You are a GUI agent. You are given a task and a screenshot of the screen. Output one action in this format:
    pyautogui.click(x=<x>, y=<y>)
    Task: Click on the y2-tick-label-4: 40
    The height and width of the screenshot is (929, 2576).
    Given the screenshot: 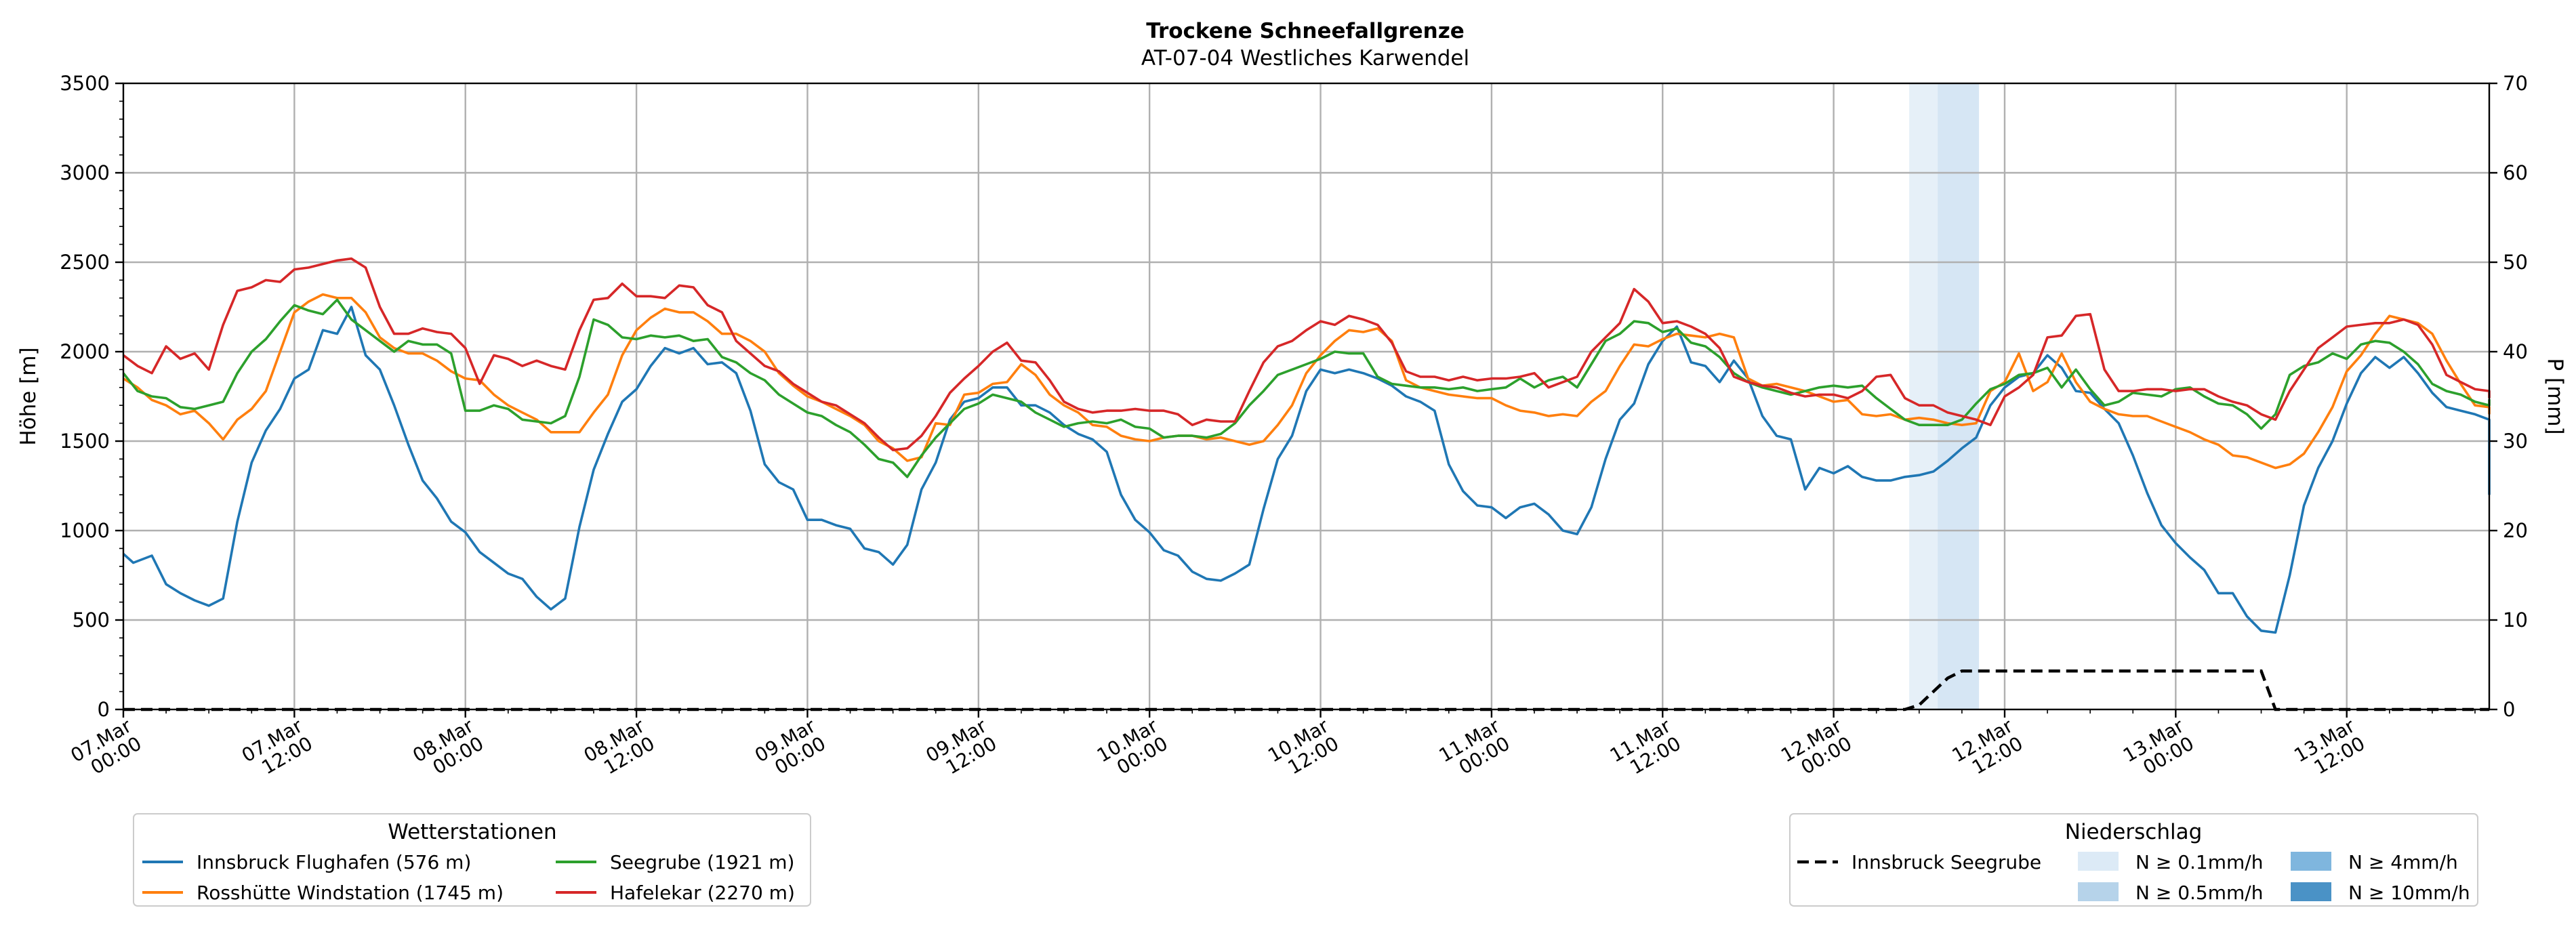 What is the action you would take?
    pyautogui.click(x=2516, y=351)
    